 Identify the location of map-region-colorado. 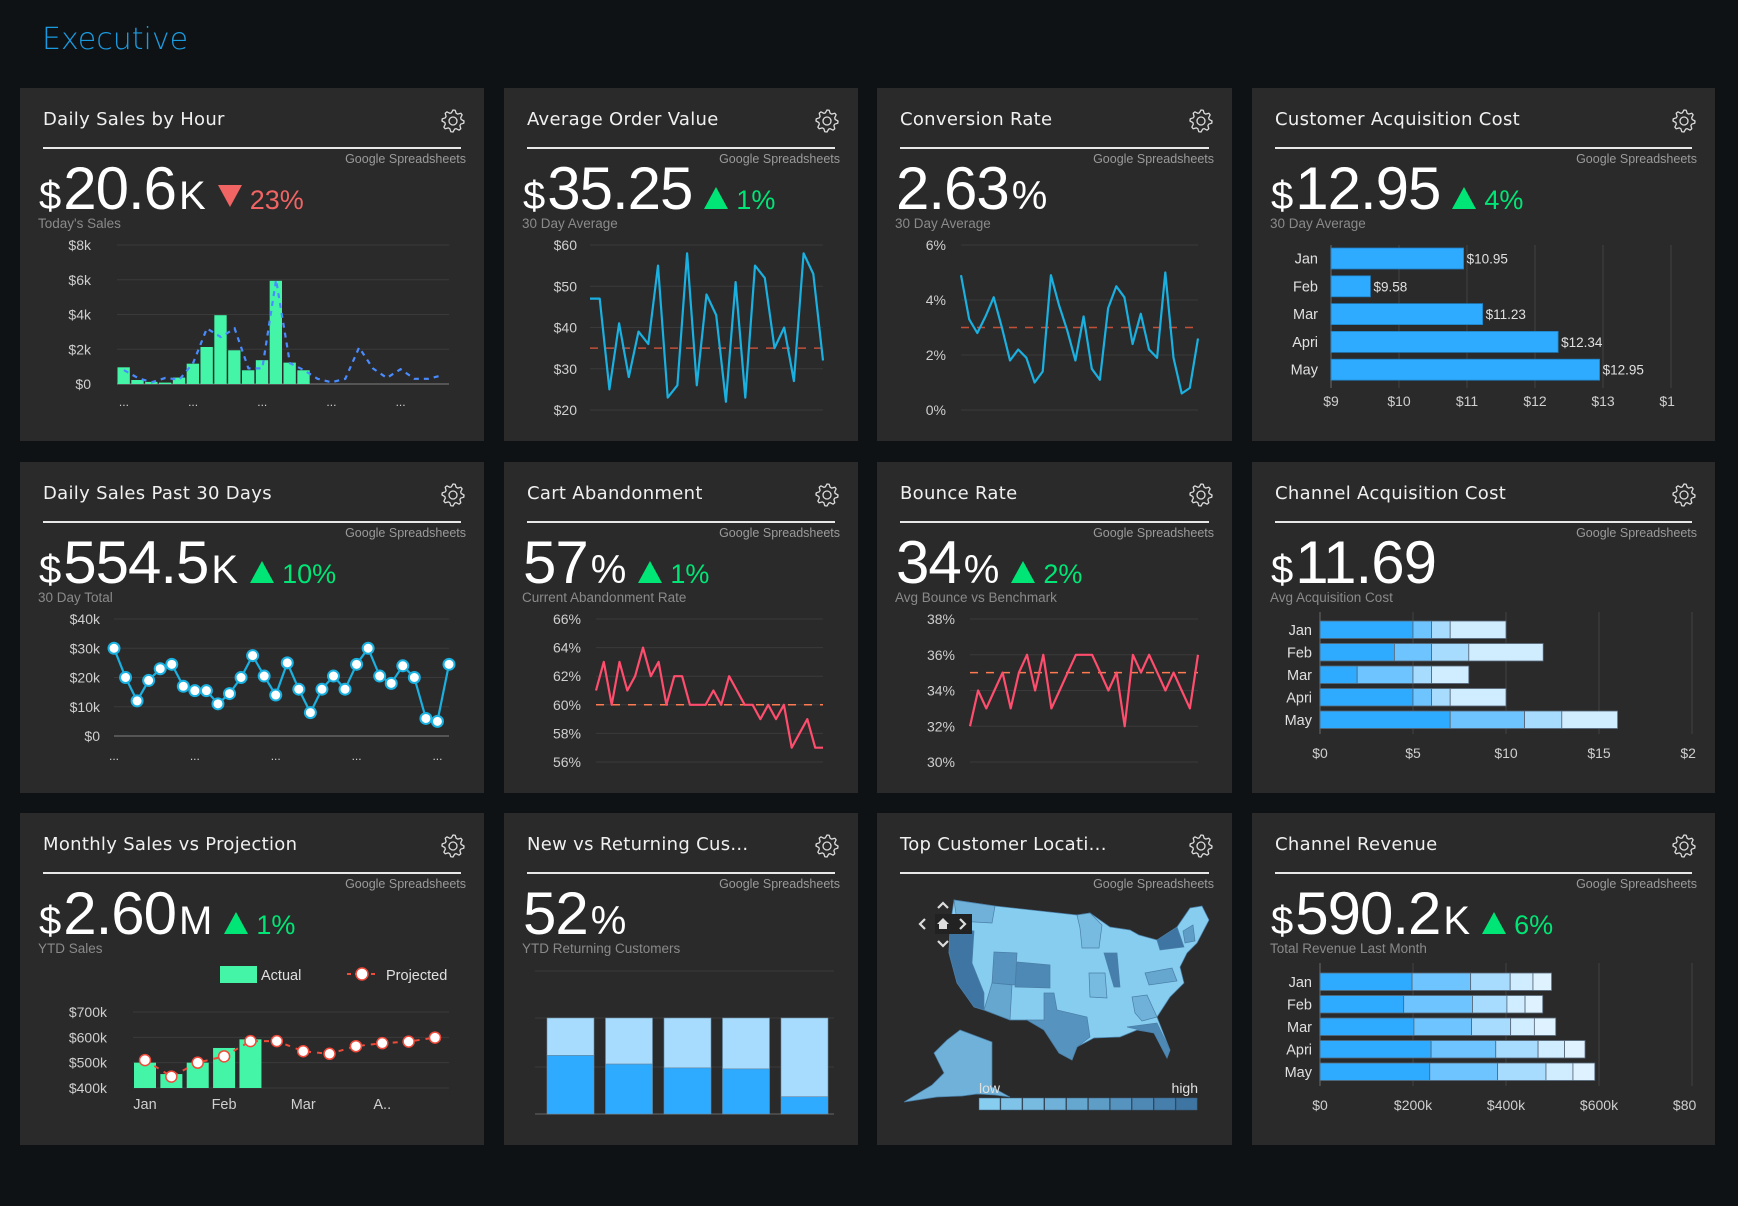
(1032, 975).